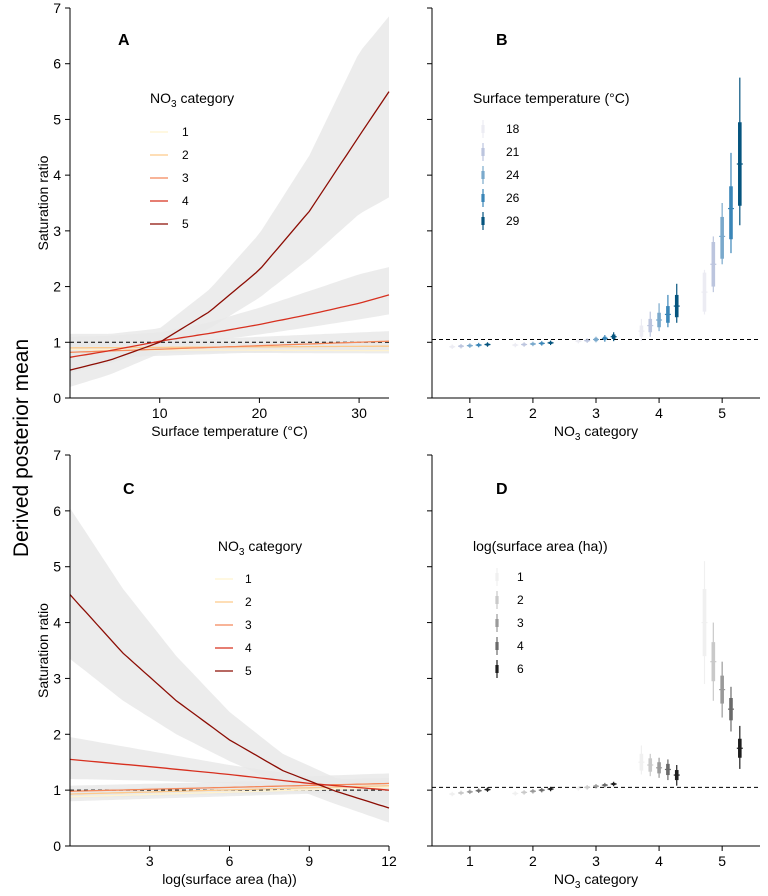  Describe the element at coordinates (470, 861) in the screenshot. I see `panel-d-x-tick-label: 1` at that location.